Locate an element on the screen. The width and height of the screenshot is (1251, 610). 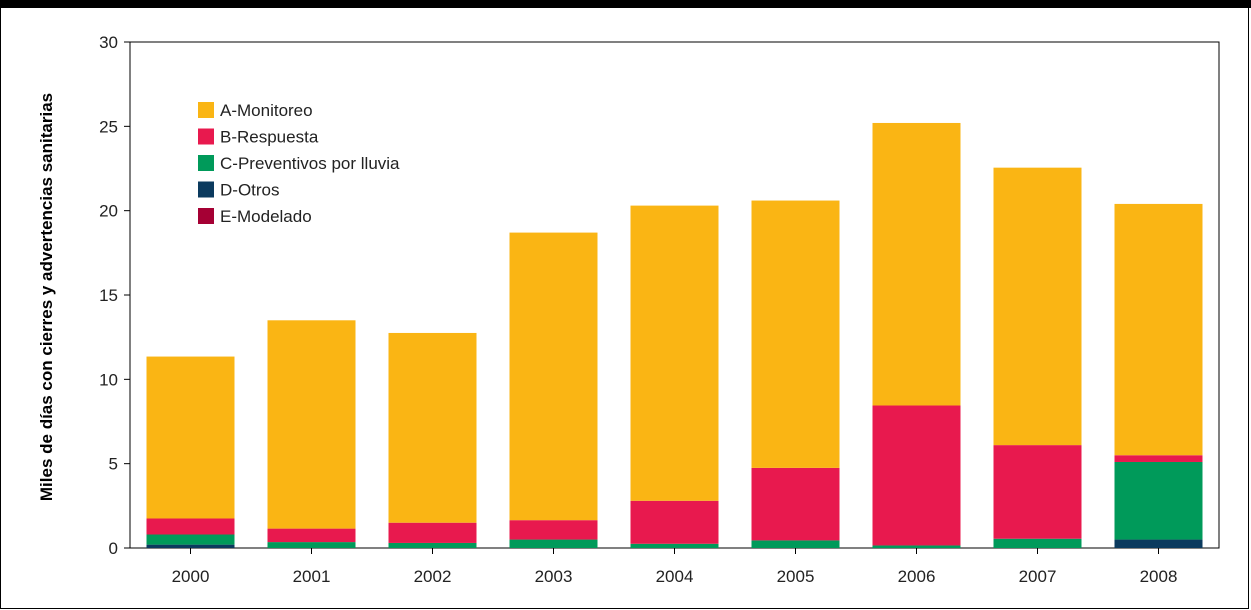
x-tick-label-2004: 2004 is located at coordinates (675, 576).